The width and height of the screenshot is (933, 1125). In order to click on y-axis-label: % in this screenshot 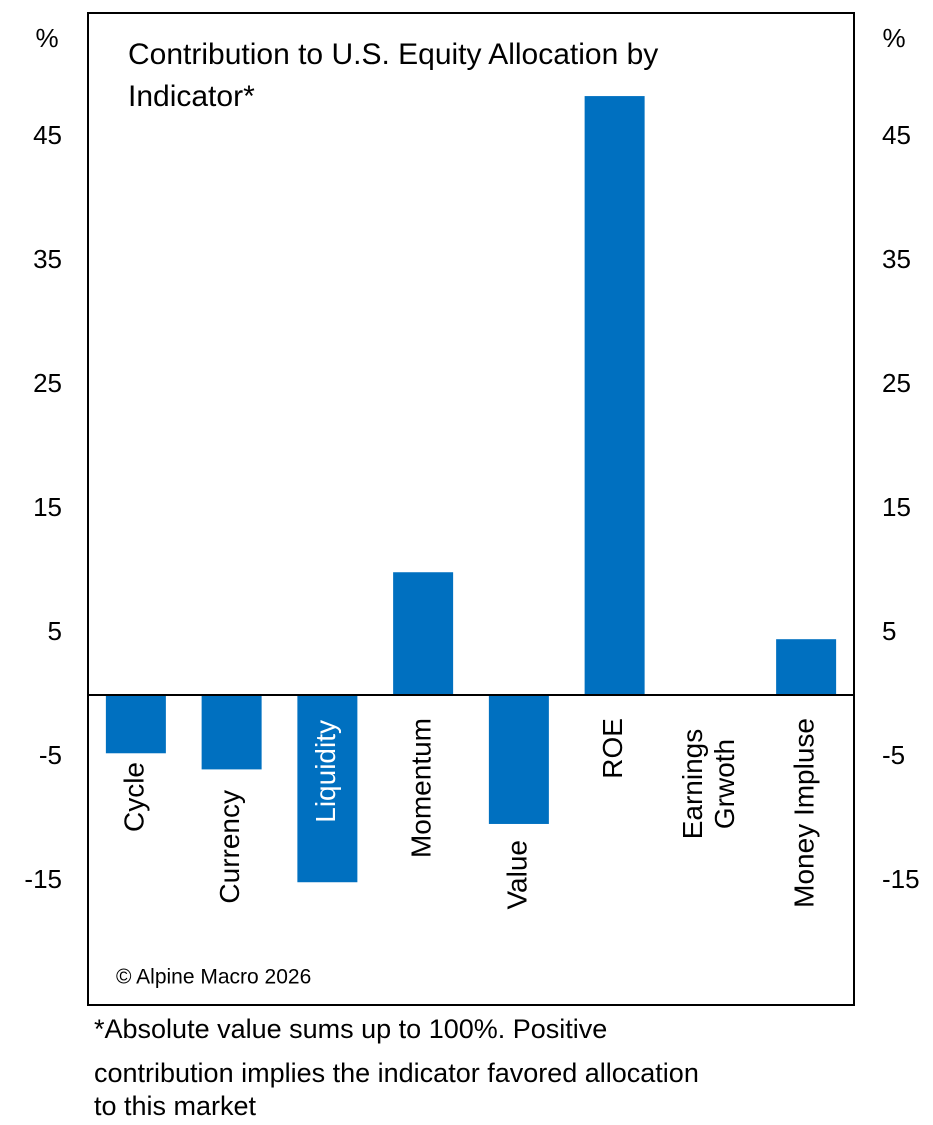, I will do `click(46, 38)`.